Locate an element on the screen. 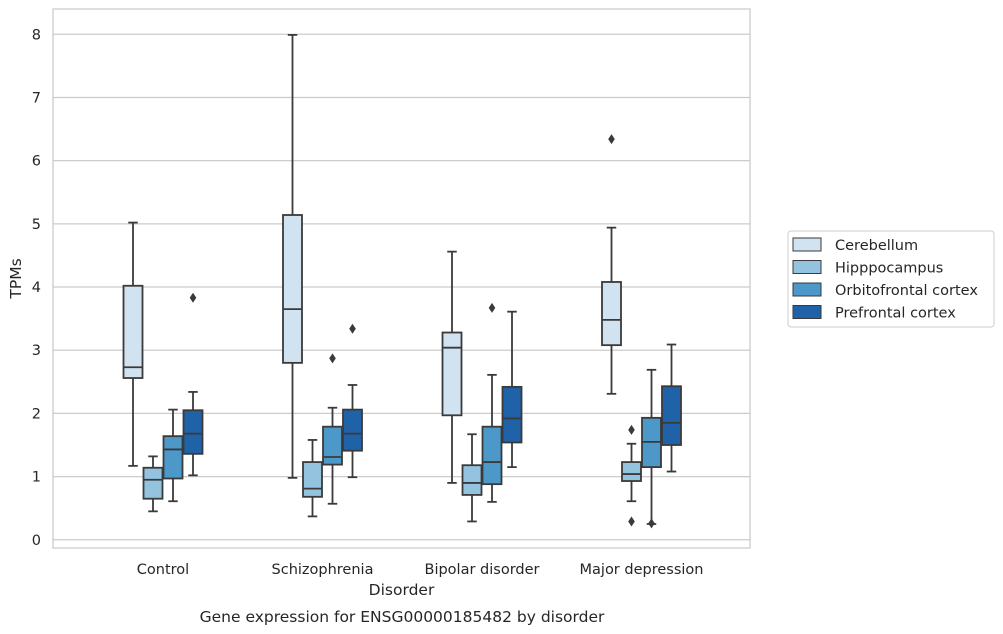 The image size is (1003, 634). y-tick-label: 0 is located at coordinates (36, 541).